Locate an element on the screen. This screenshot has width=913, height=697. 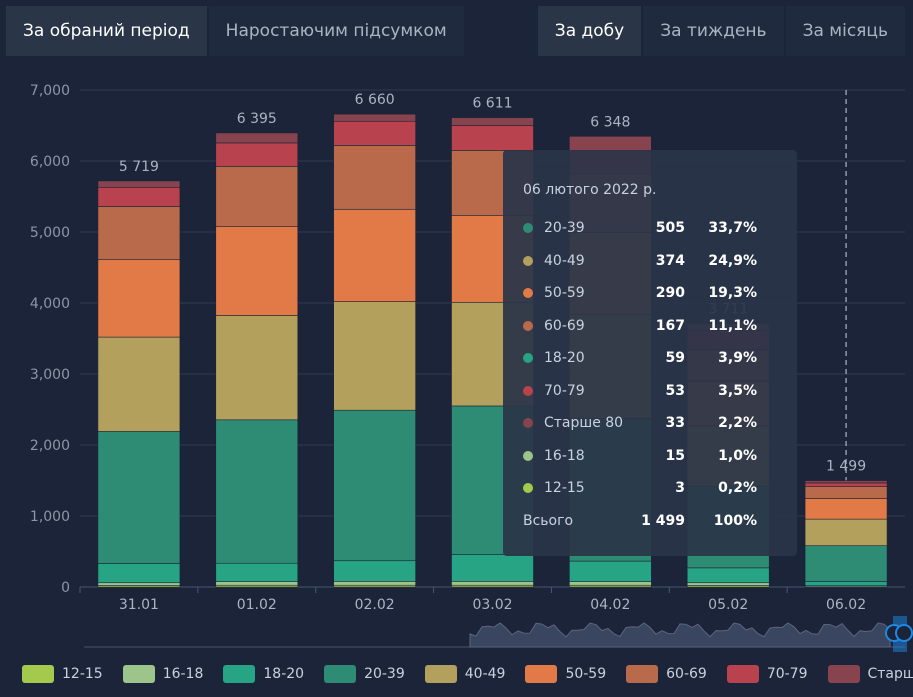
tooltip-row: Старше 80 33 2,2% is located at coordinates (643, 423).